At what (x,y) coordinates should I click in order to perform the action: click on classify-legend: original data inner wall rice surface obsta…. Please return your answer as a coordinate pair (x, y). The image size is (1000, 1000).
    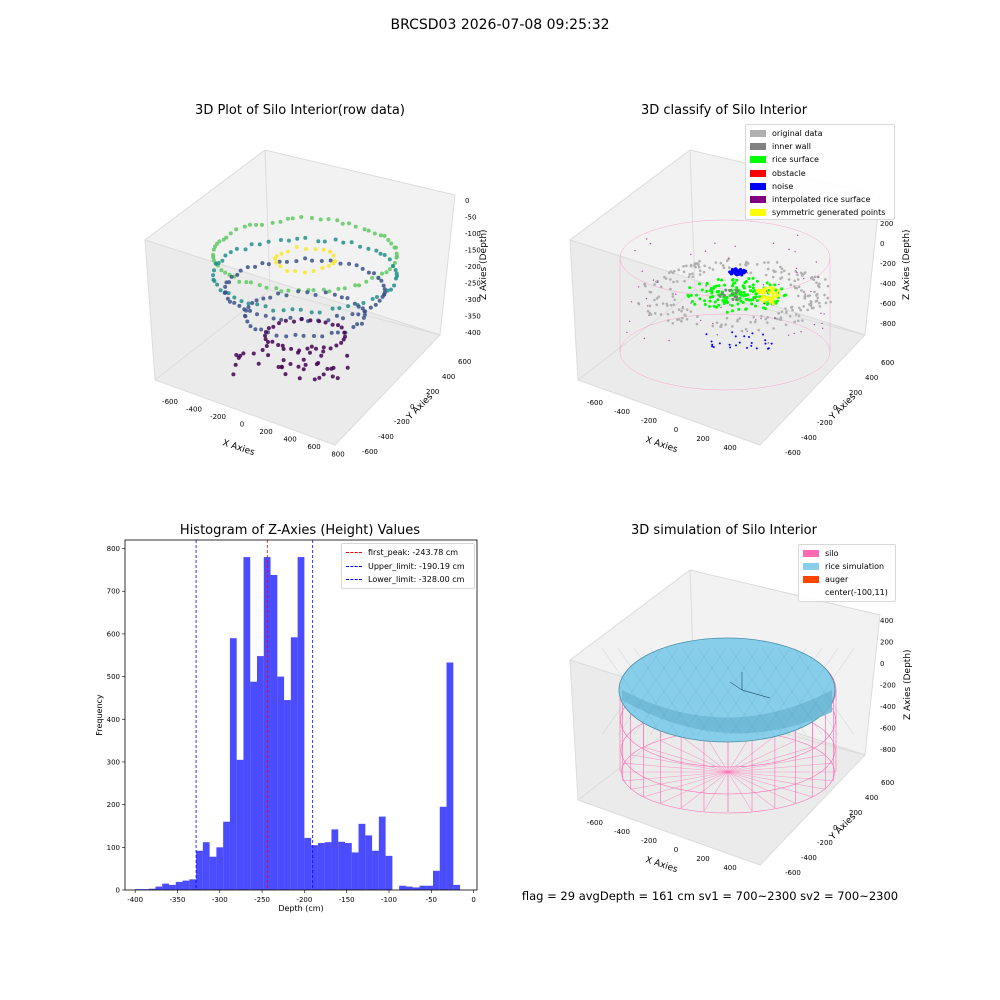
    Looking at the image, I should click on (820, 172).